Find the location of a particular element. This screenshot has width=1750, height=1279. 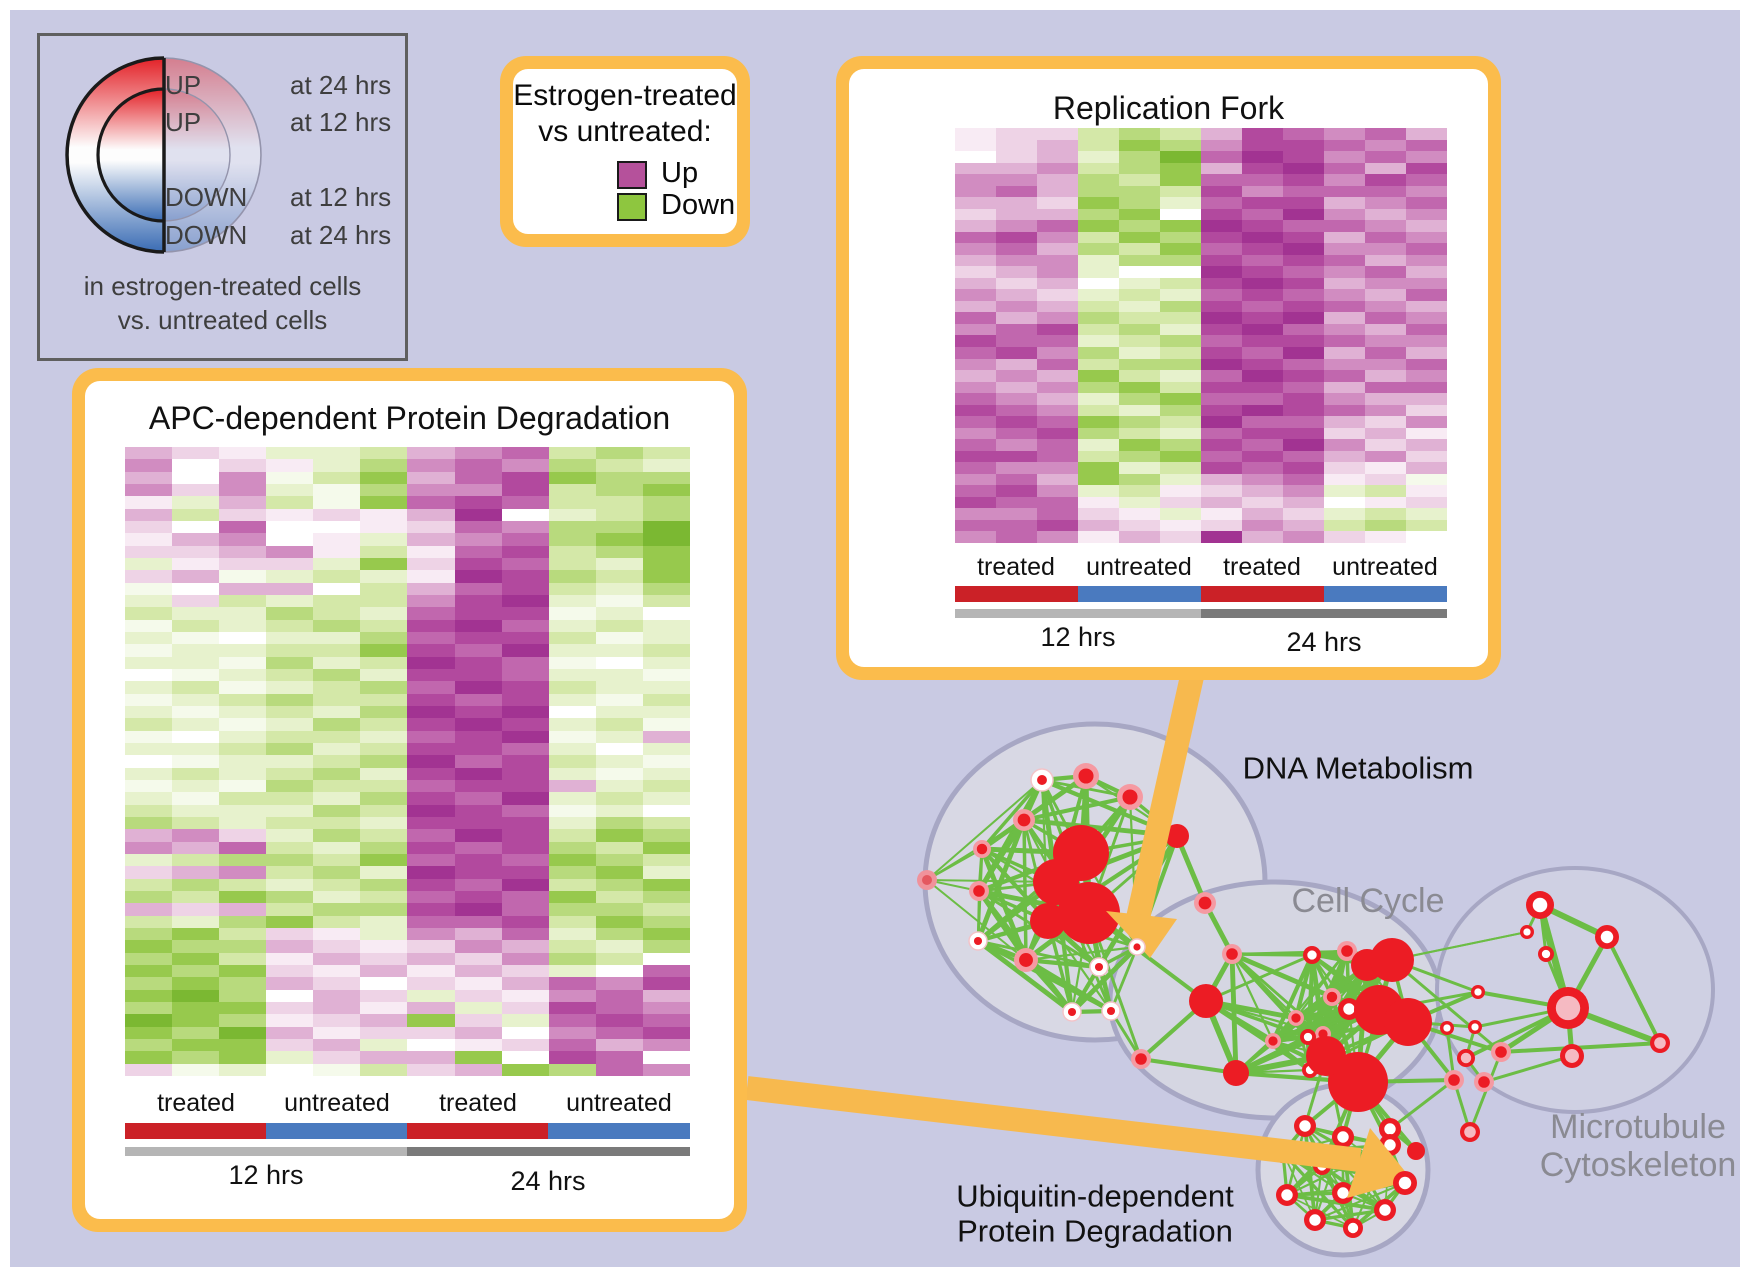

cluster-label-dna-metabolism: DNA Metabolism is located at coordinates (1358, 769).